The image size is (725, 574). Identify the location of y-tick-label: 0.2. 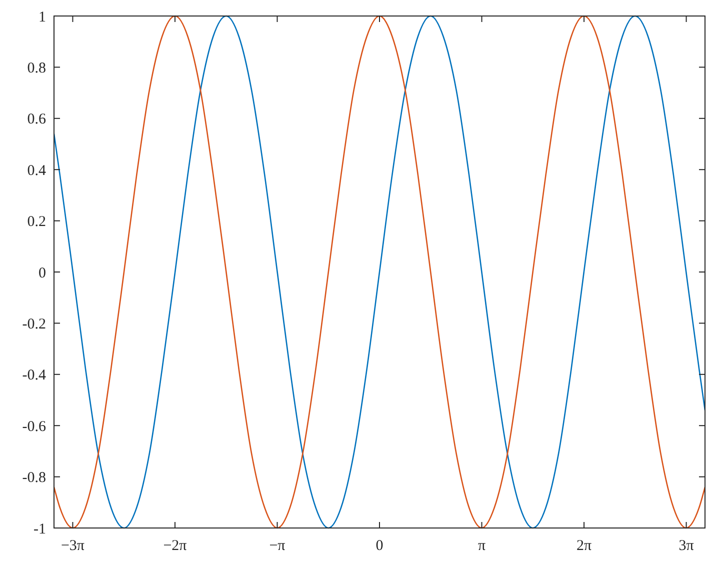
(36, 222).